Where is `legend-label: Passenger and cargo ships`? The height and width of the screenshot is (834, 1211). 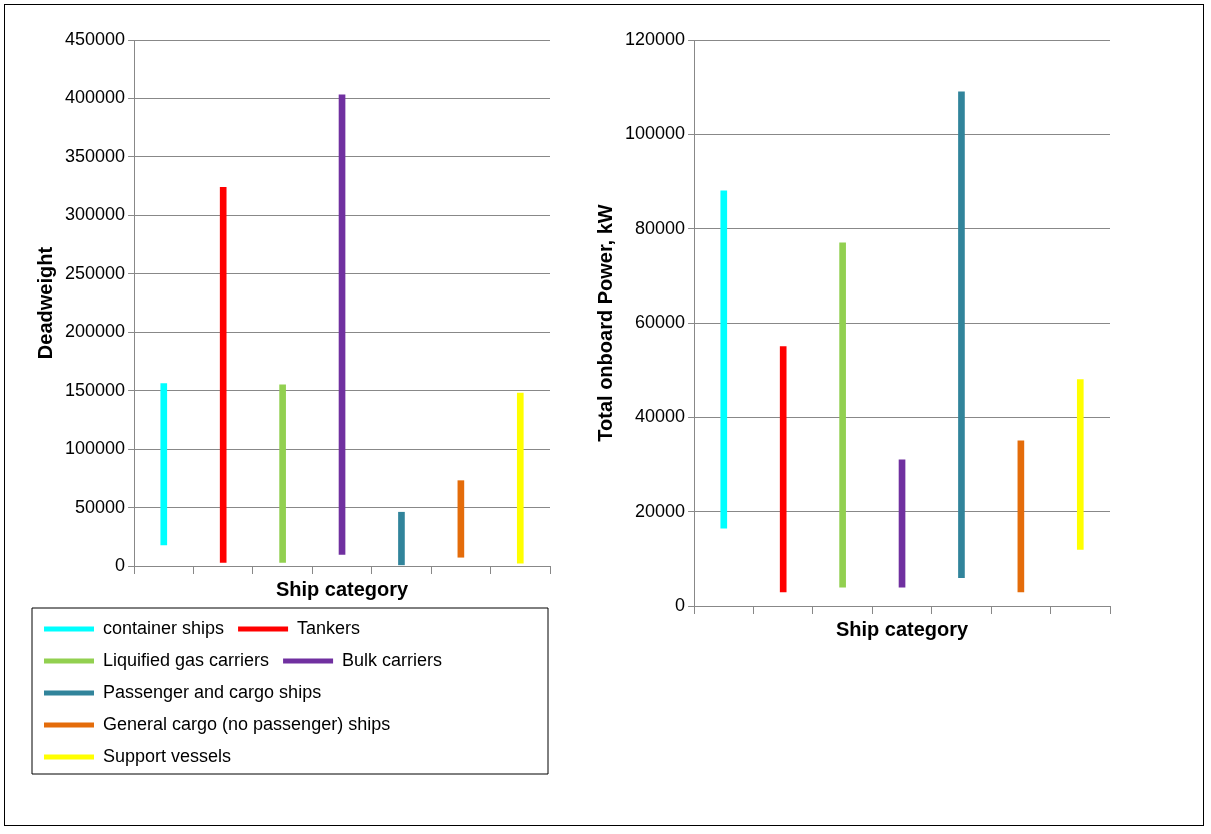
legend-label: Passenger and cargo ships is located at coordinates (212, 691).